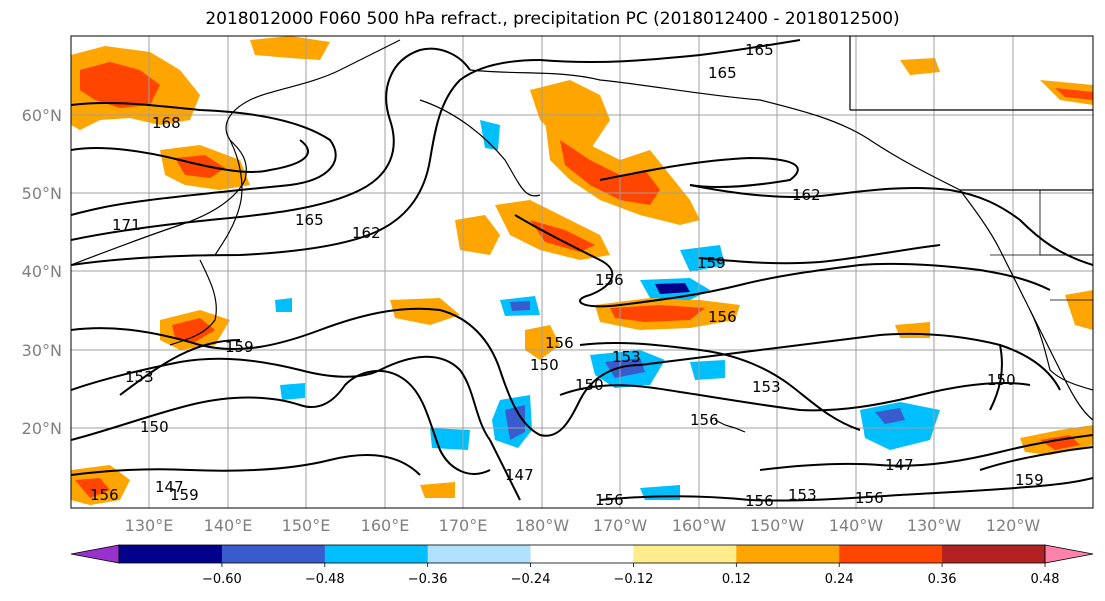 The width and height of the screenshot is (1105, 601). What do you see at coordinates (193, 330) in the screenshot?
I see `shading-west-30n-core` at bounding box center [193, 330].